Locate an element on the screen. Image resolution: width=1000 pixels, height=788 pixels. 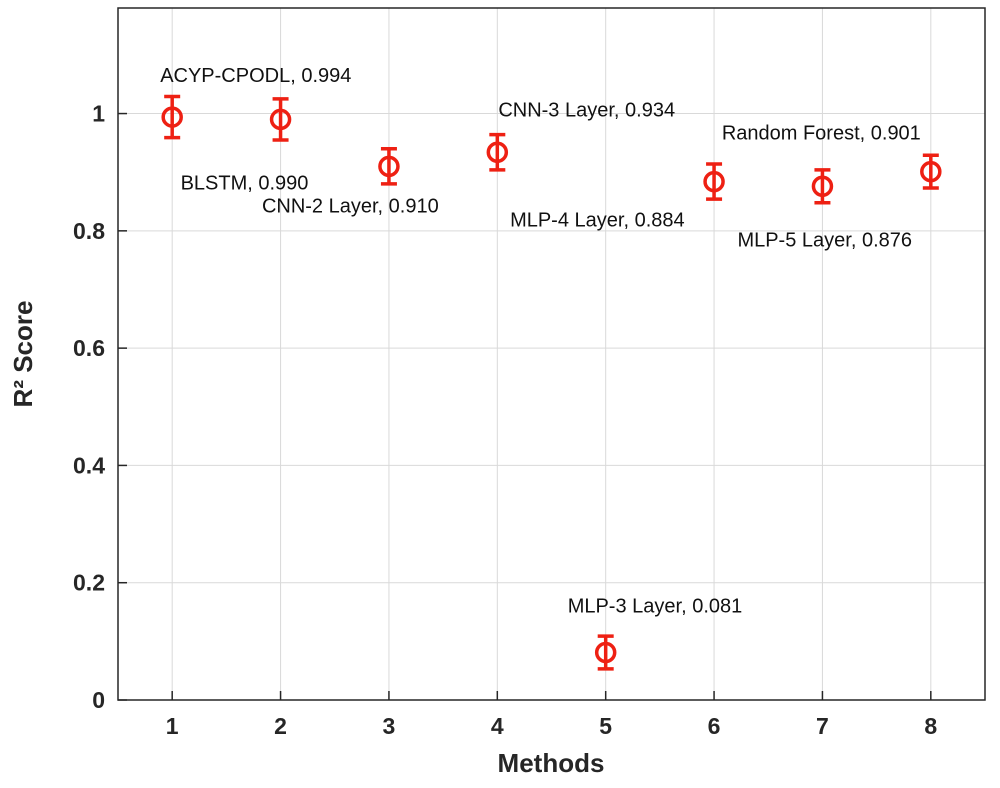
point-annotation: CNN-2 Layer, 0.910 is located at coordinates (350, 206).